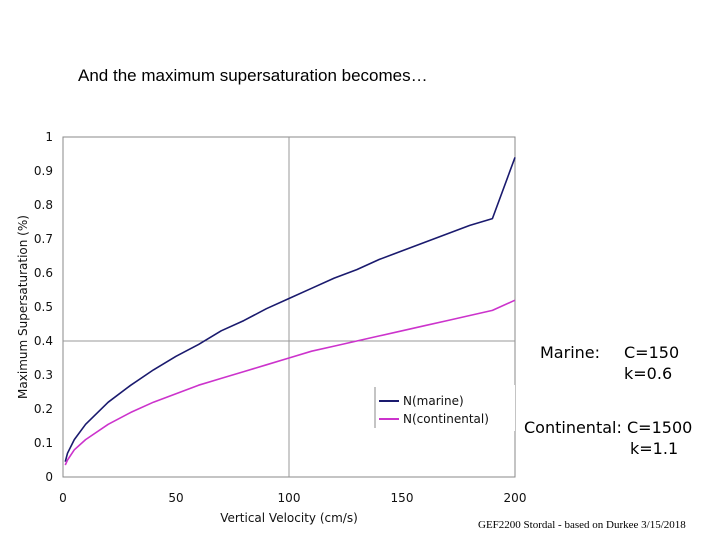 The height and width of the screenshot is (540, 720). Describe the element at coordinates (43, 409) in the screenshot. I see `y-tick-label-0.2: 0.2` at that location.